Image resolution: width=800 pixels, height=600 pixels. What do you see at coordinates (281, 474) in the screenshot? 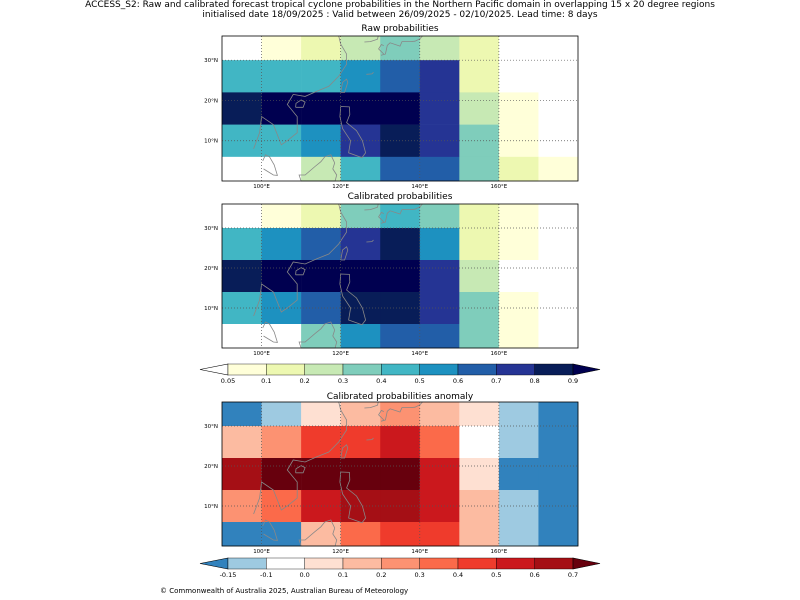
I see `anomaly-cell-r2-c1` at bounding box center [281, 474].